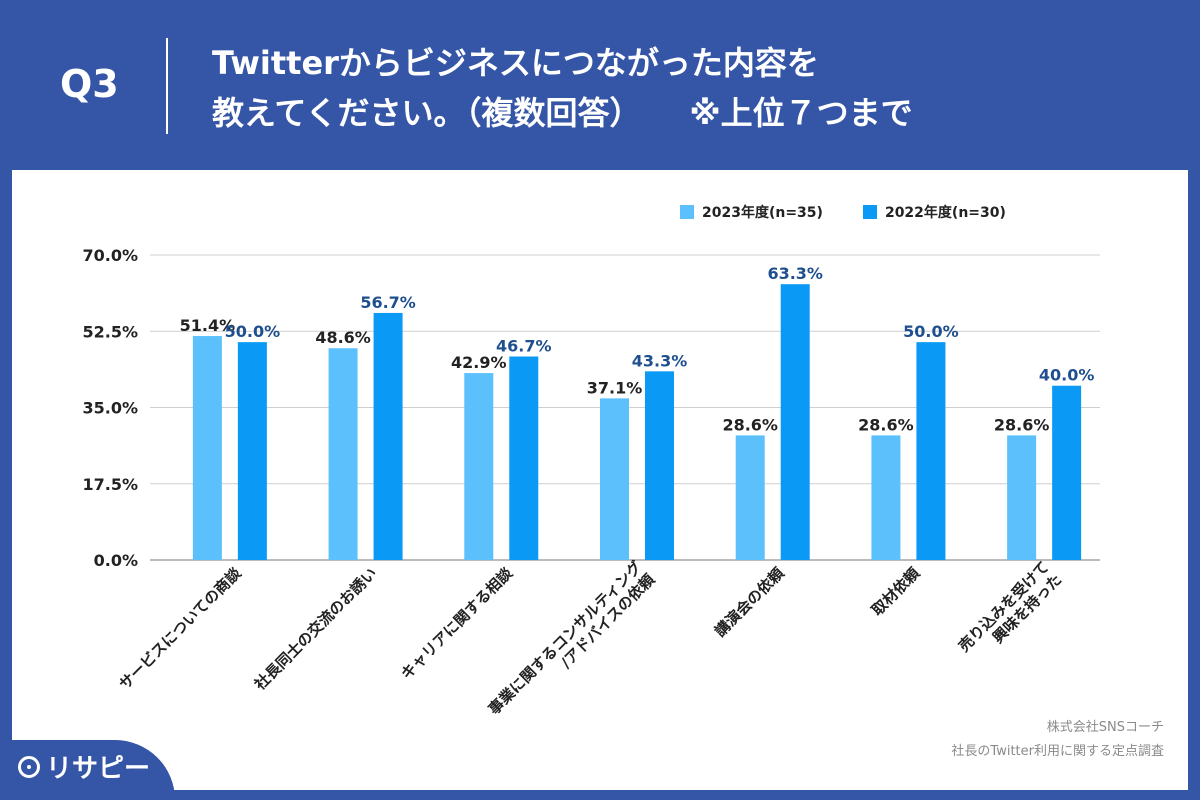 The image size is (1200, 800). I want to click on x-category-label-line: 講演会の依頼, so click(749, 601).